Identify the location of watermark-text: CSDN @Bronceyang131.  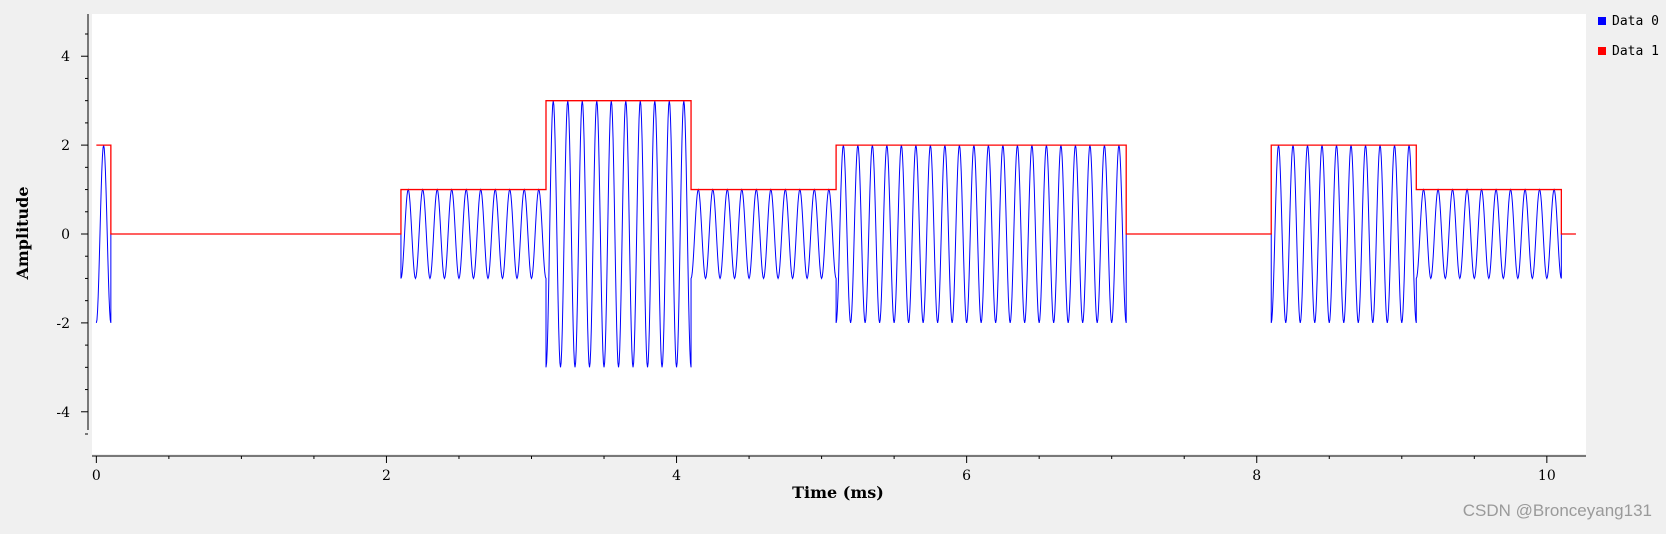
(1557, 510).